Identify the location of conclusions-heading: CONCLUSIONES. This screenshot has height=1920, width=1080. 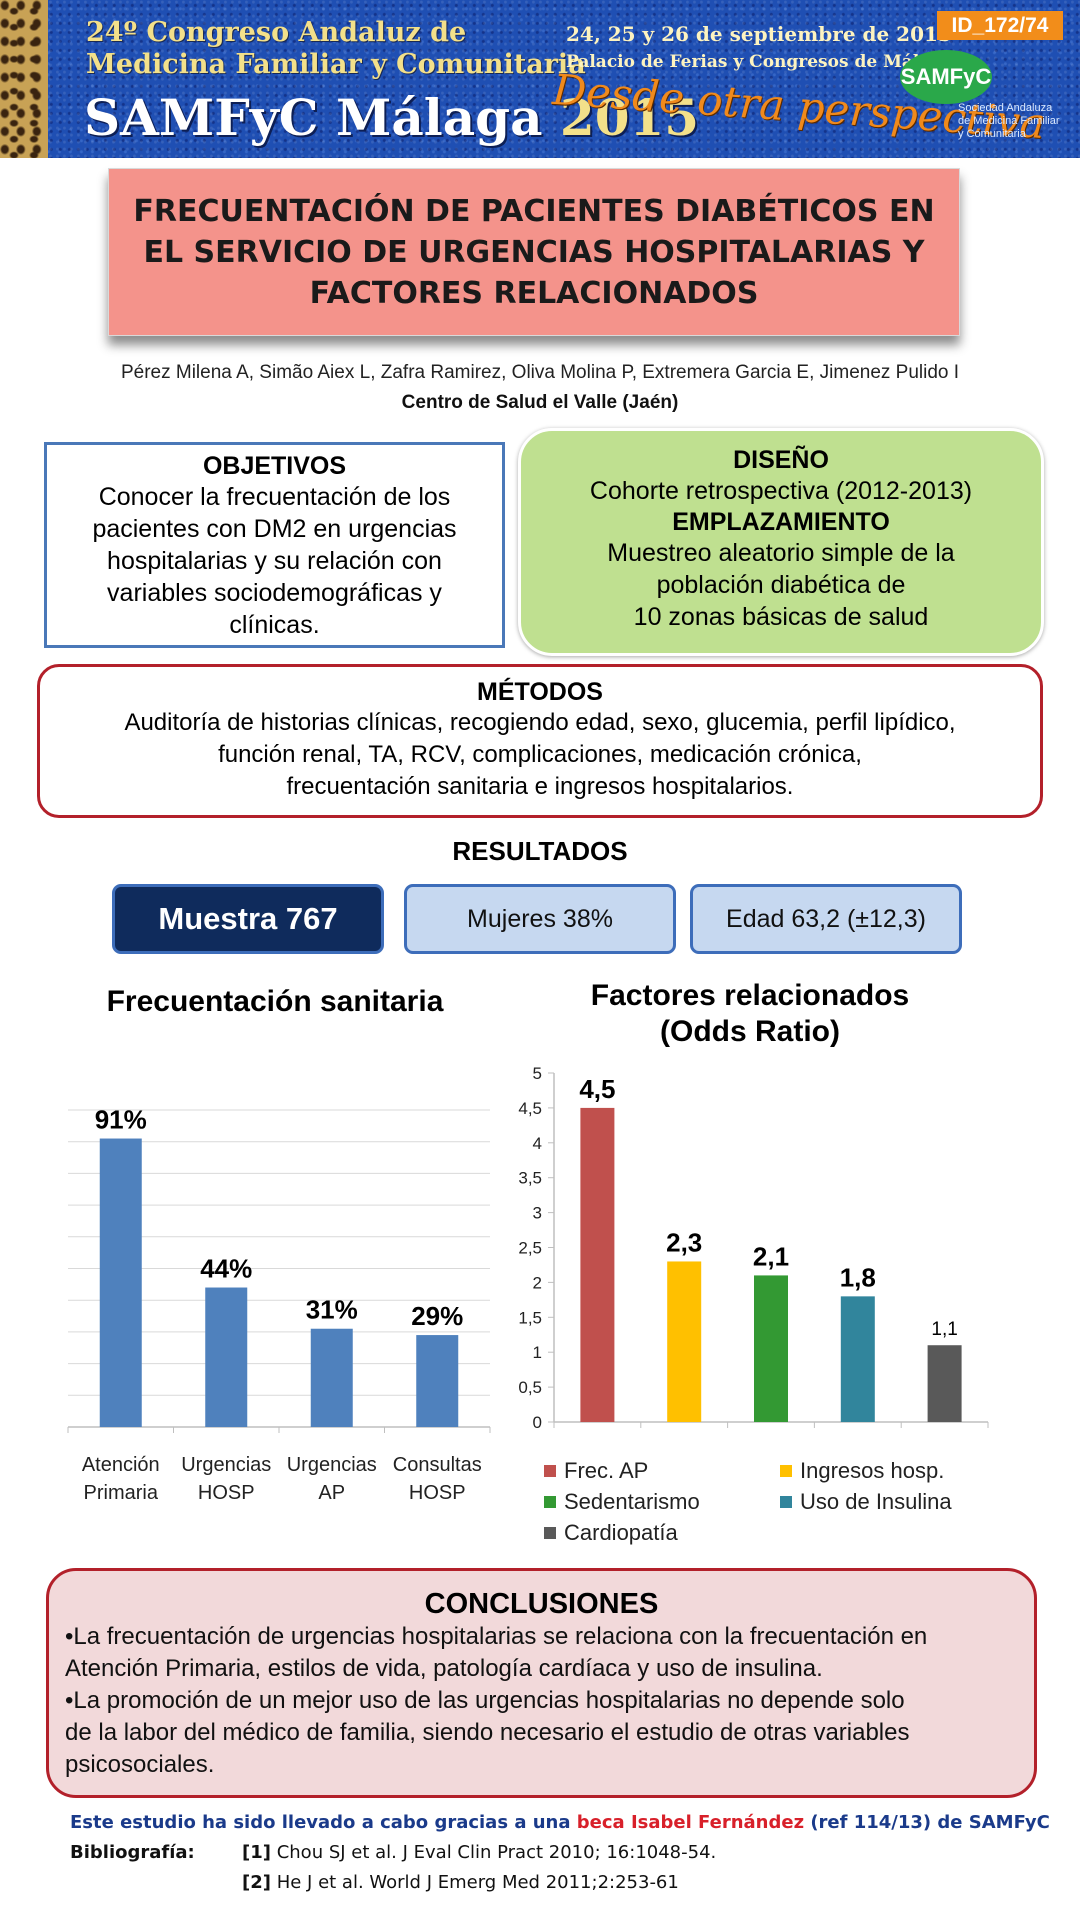
(541, 1604).